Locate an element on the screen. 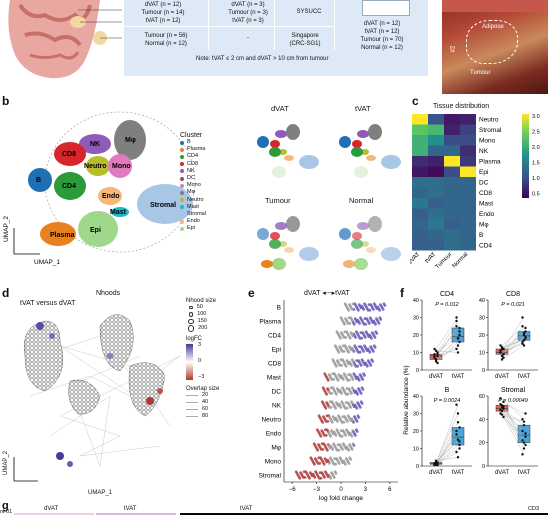 Image resolution: width=548 pixels, height=515 pixels. legend-label: B is located at coordinates (189, 142).